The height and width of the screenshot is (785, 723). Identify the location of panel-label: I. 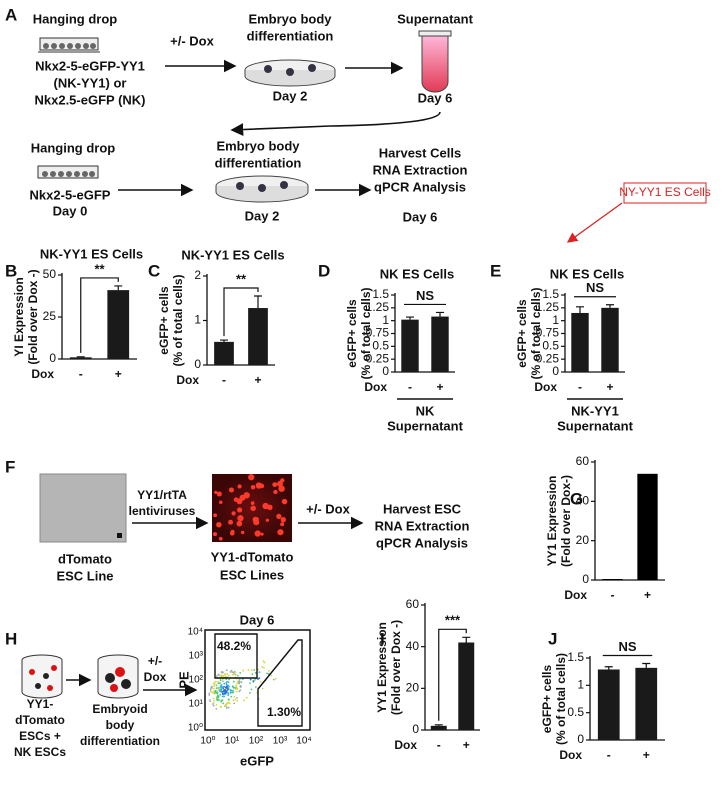
(382, 638).